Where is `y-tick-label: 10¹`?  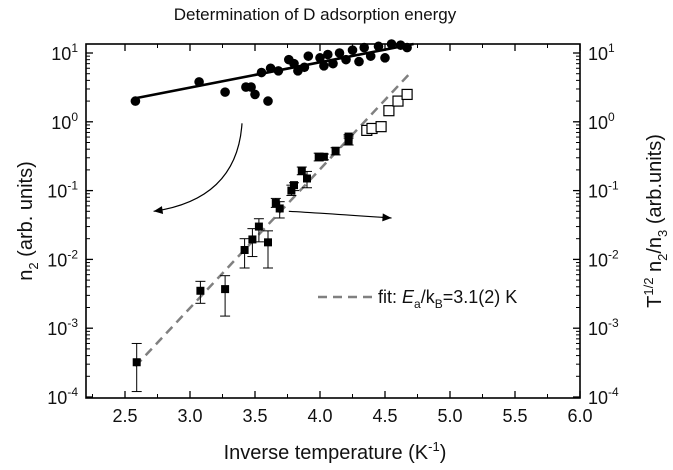 y-tick-label: 10¹ is located at coordinates (64, 52).